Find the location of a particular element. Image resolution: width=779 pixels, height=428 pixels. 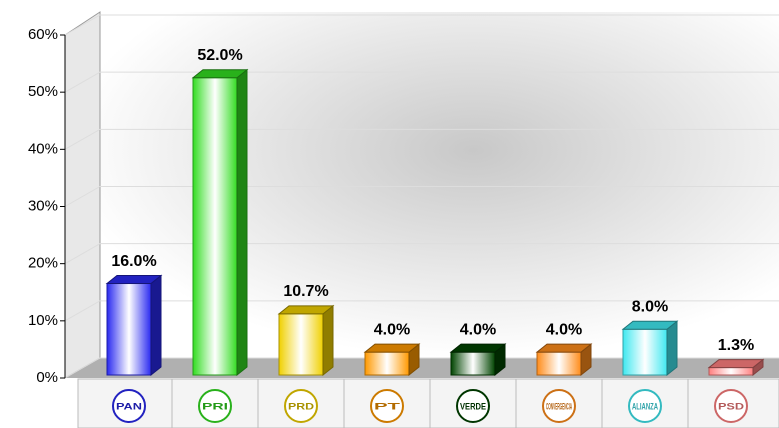

x-tick-label: PT is located at coordinates (387, 406).